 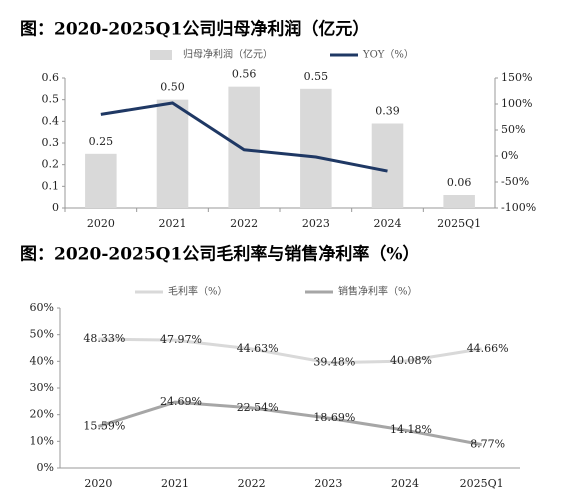 I want to click on value-label: 44.63%, so click(x=258, y=348).